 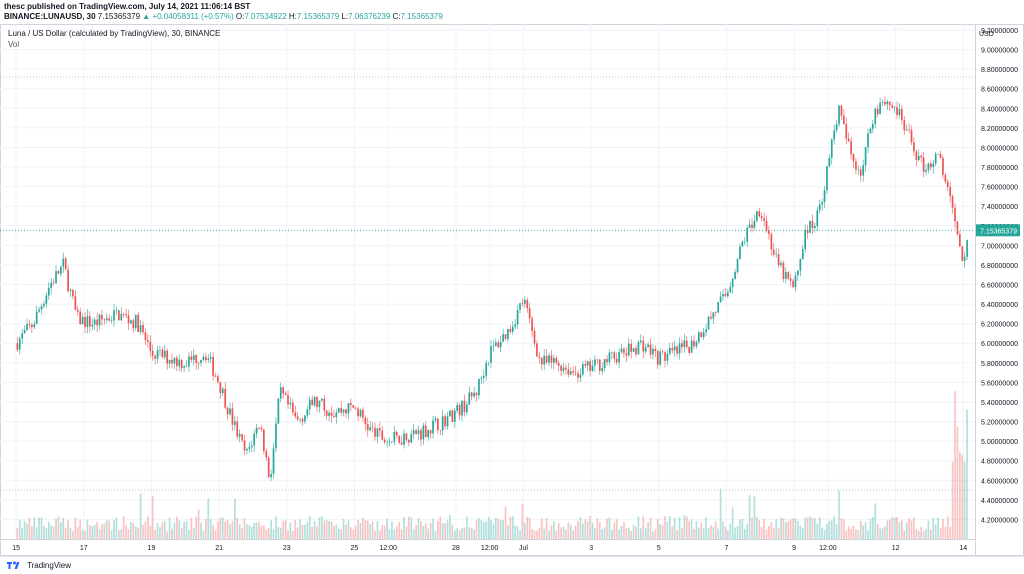 I want to click on last-price-tag-bg, so click(x=998, y=230).